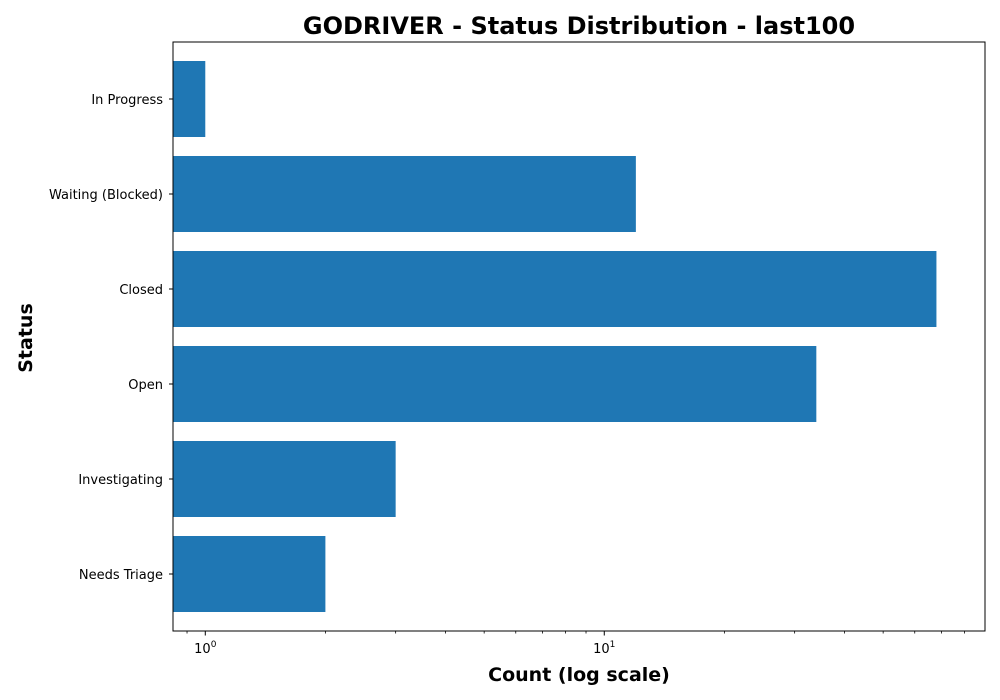 This screenshot has height=700, width=1000. I want to click on chart-title: GODRIVER - Status Distribution - last100, so click(579, 26).